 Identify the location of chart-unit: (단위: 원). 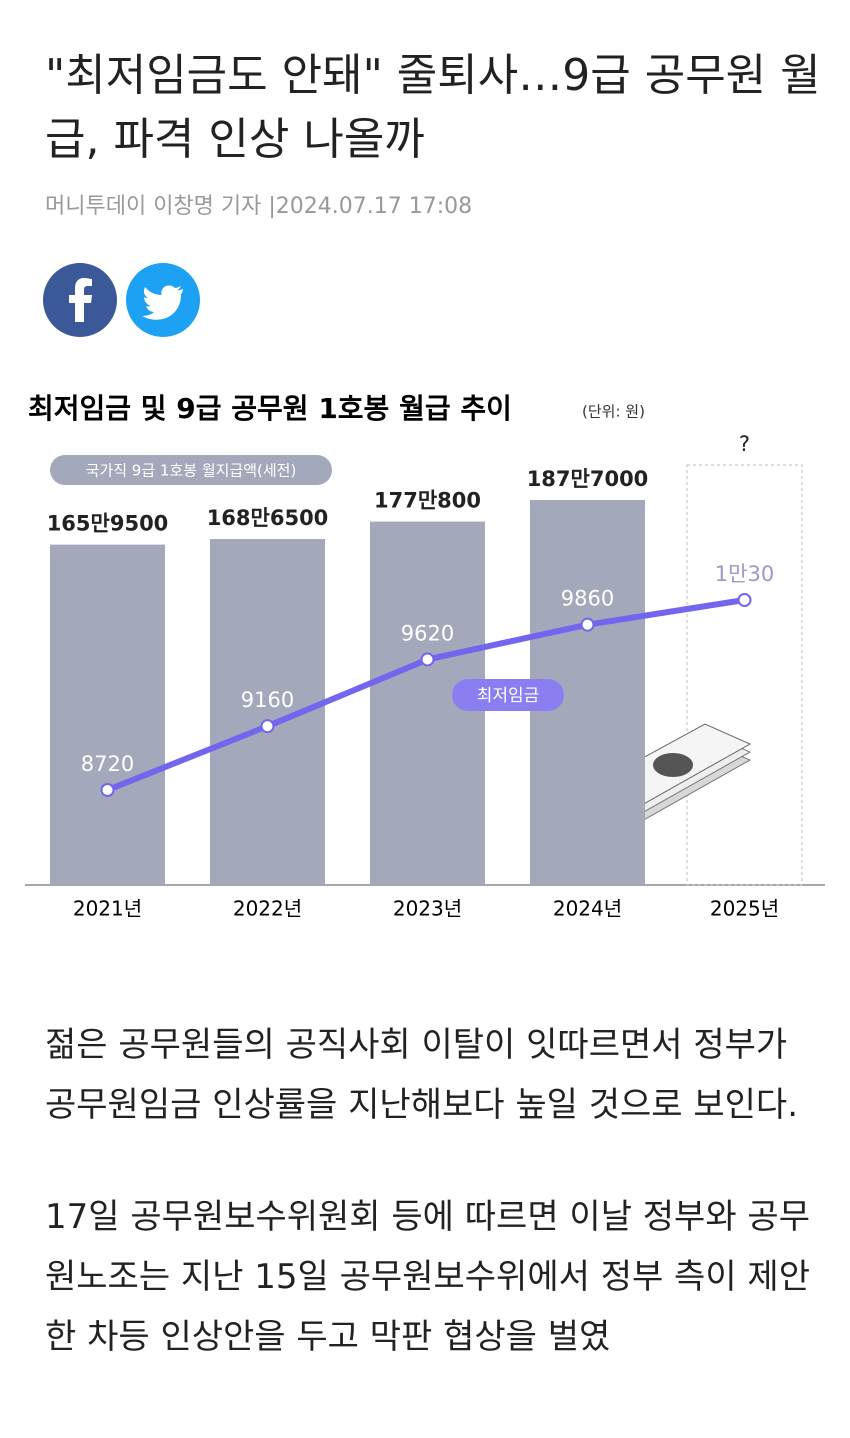
(613, 412).